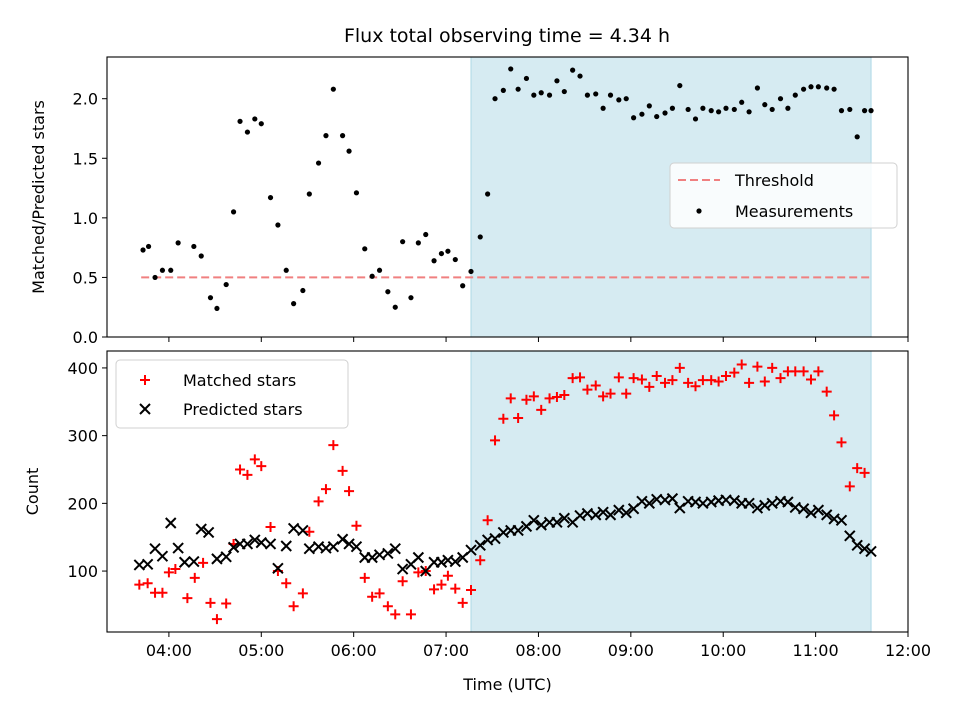 This screenshot has height=720, width=960. I want to click on x-tick-label: 07:00, so click(446, 650).